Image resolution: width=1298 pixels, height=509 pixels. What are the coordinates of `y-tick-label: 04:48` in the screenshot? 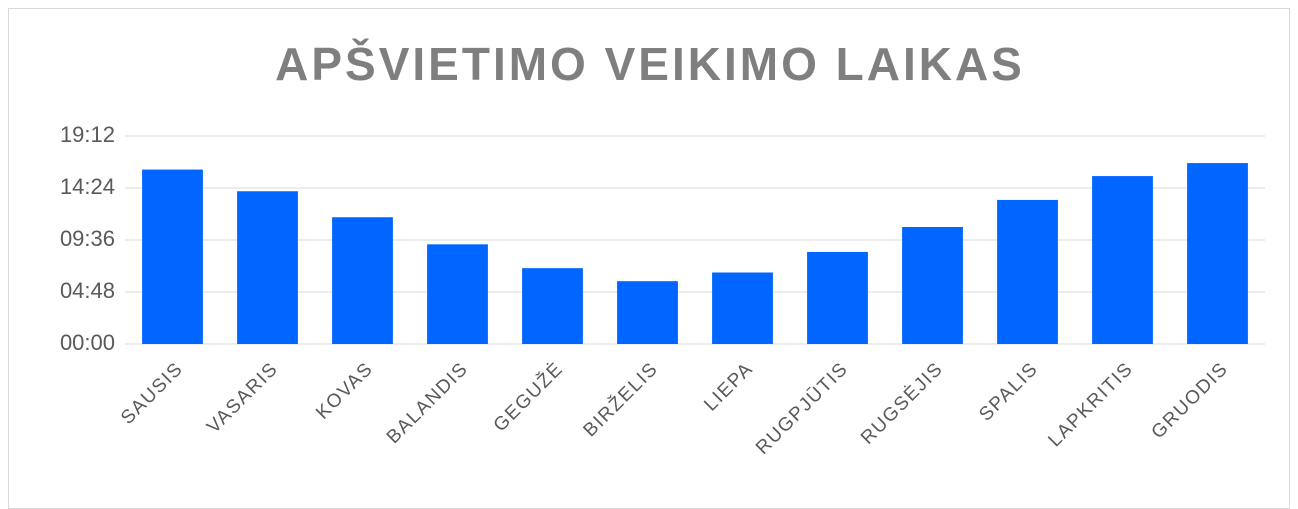 It's located at (87, 290).